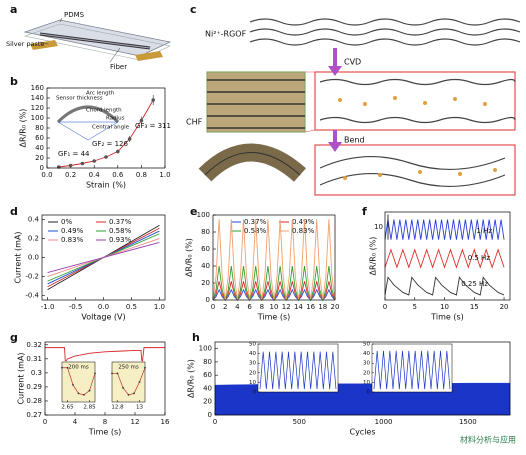 The width and height of the screenshot is (526, 455). Describe the element at coordinates (25, 44) in the screenshot. I see `label: Silver paste` at that location.